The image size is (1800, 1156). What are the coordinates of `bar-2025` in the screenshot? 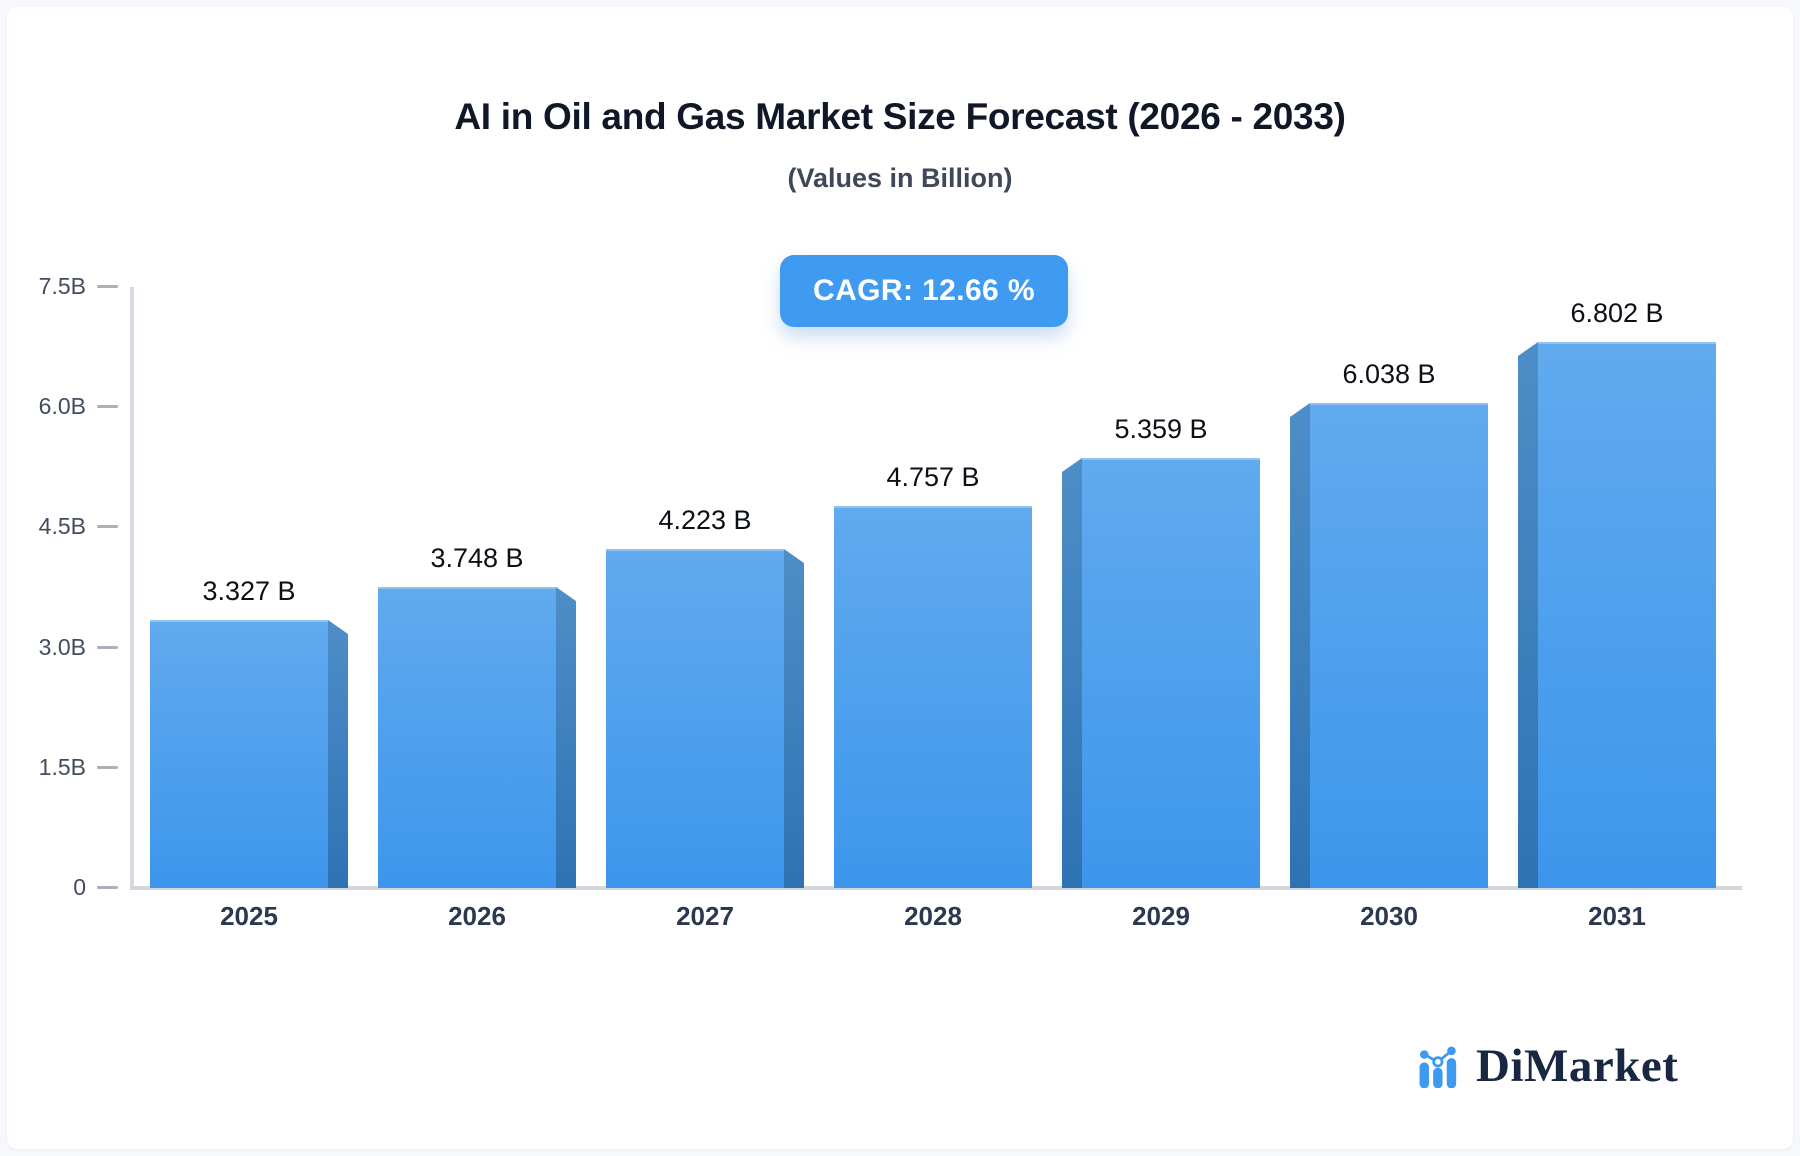 It's located at (239, 754).